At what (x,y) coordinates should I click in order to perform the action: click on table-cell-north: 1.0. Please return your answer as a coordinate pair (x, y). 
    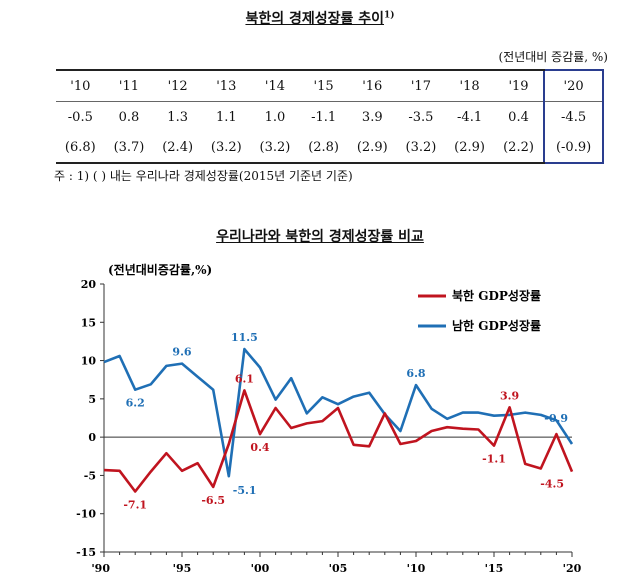
    Looking at the image, I should click on (275, 117).